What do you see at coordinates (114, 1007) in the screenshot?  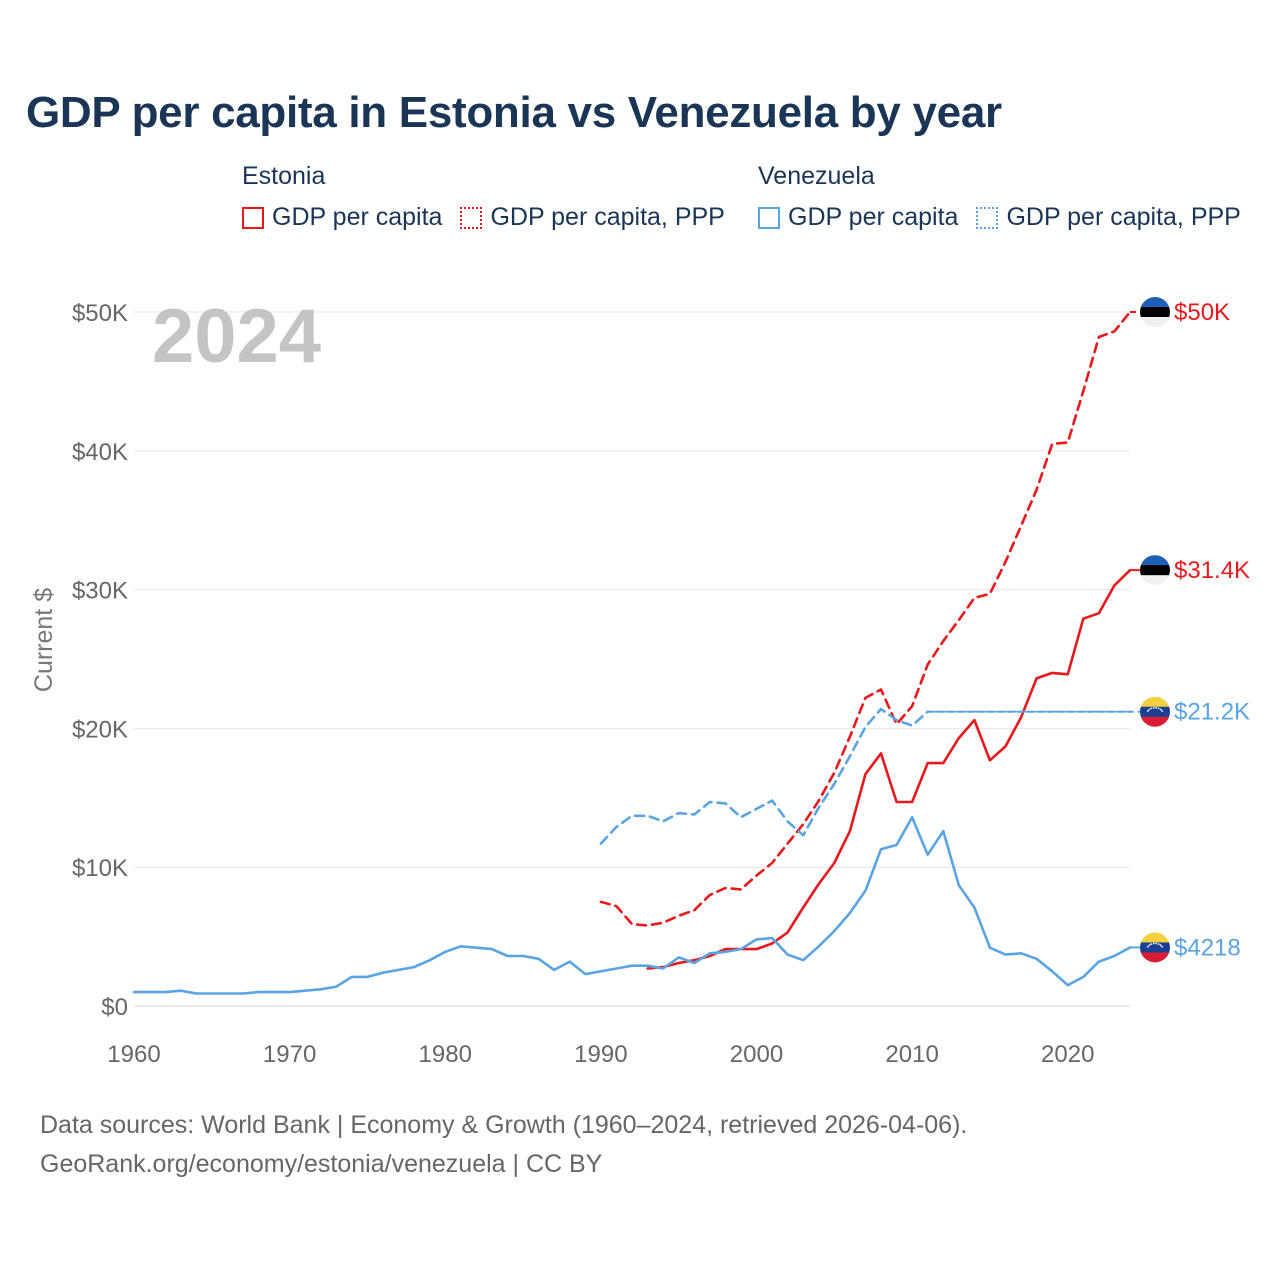 I see `y-tick-label: $0` at bounding box center [114, 1007].